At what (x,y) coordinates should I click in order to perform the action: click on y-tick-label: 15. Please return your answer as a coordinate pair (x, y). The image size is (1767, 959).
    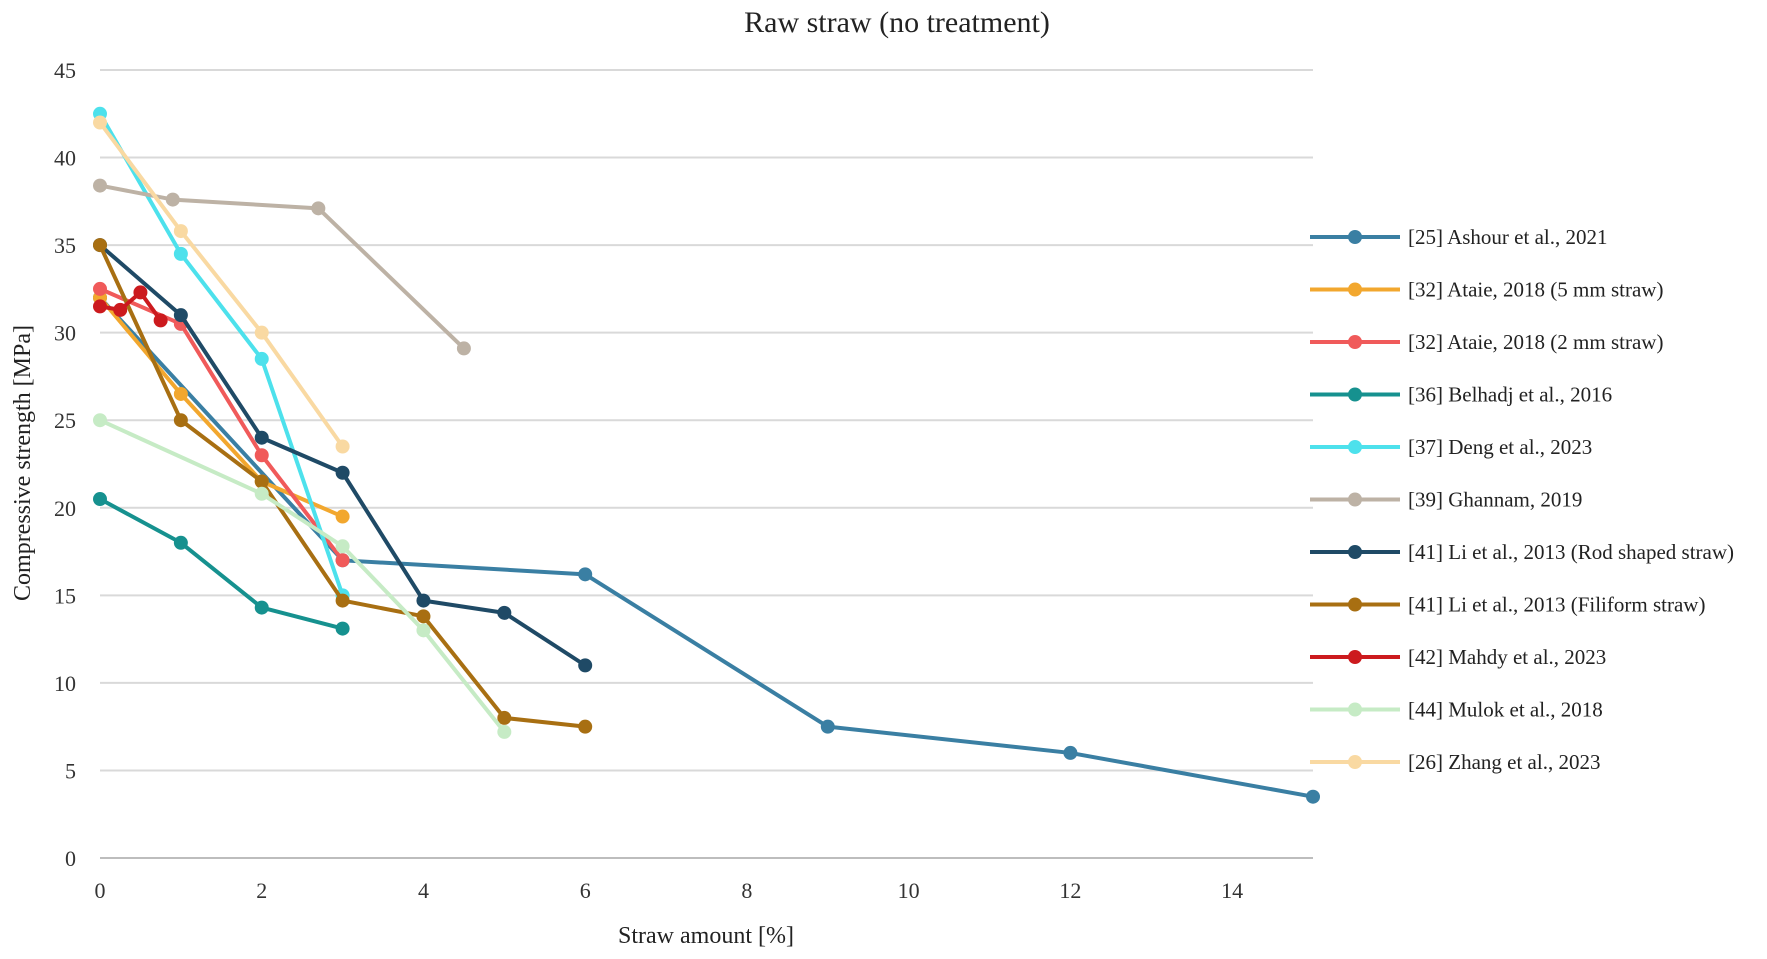
    Looking at the image, I should click on (65, 595).